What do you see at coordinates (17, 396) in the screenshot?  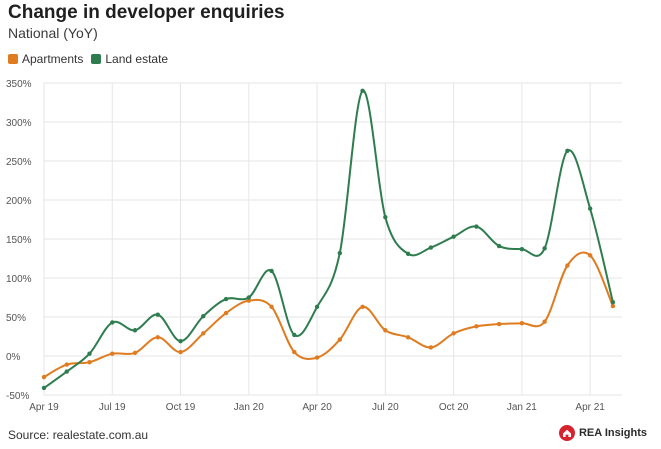 I see `y-tick-label: -50%` at bounding box center [17, 396].